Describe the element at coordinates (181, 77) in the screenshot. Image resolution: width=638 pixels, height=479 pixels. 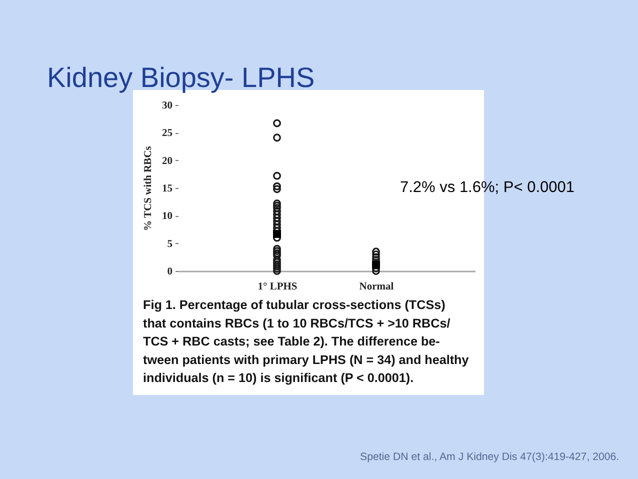
I see `chart-title: Kidney Biopsy- LPHS` at that location.